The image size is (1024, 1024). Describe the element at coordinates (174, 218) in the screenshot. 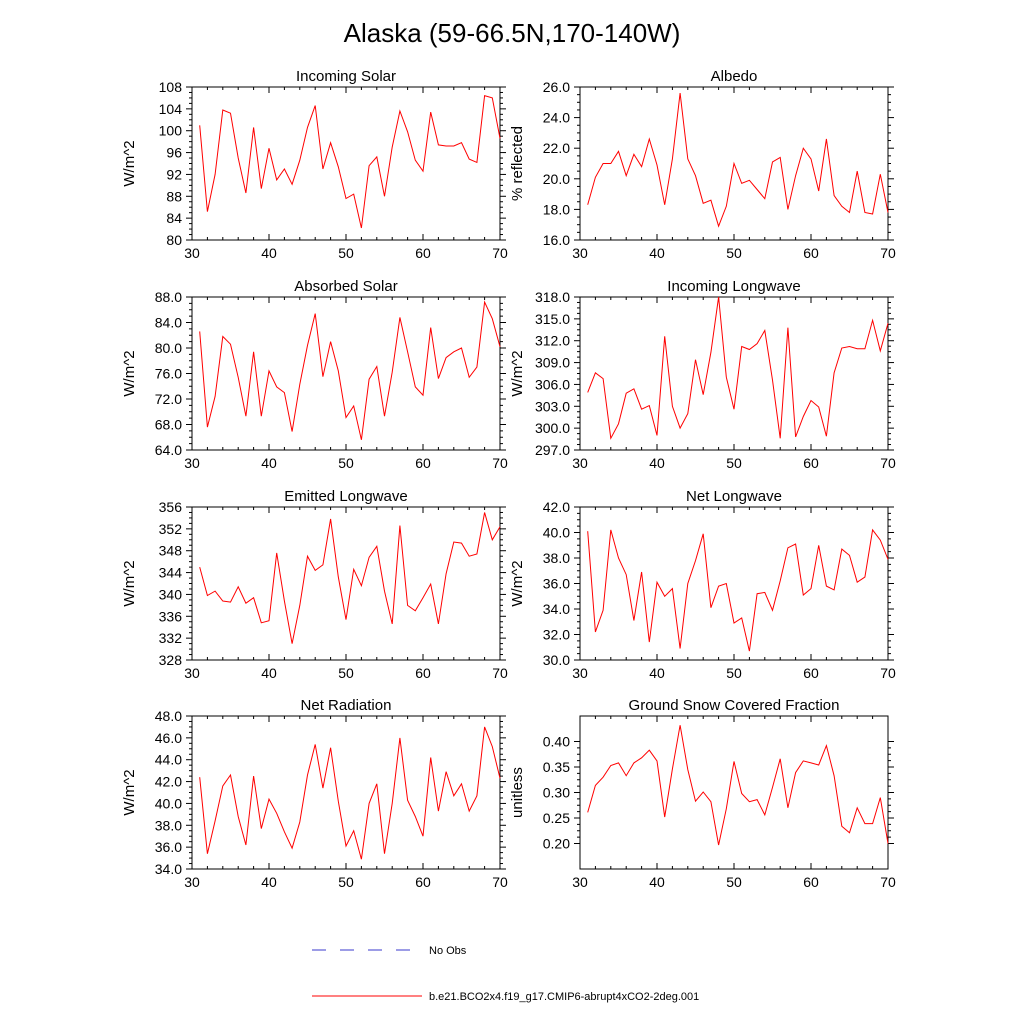

I see `incoming-solar-ytick-label: 84` at that location.